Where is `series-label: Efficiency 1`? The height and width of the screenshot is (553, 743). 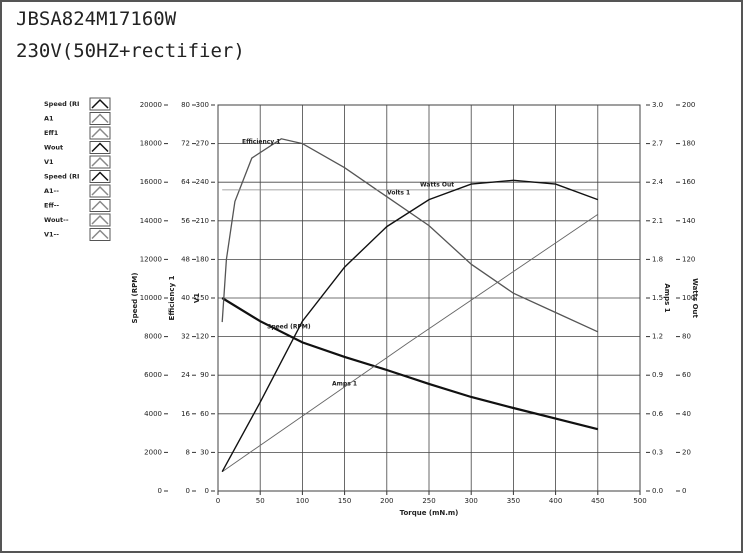
series-label: Efficiency 1 is located at coordinates (261, 142).